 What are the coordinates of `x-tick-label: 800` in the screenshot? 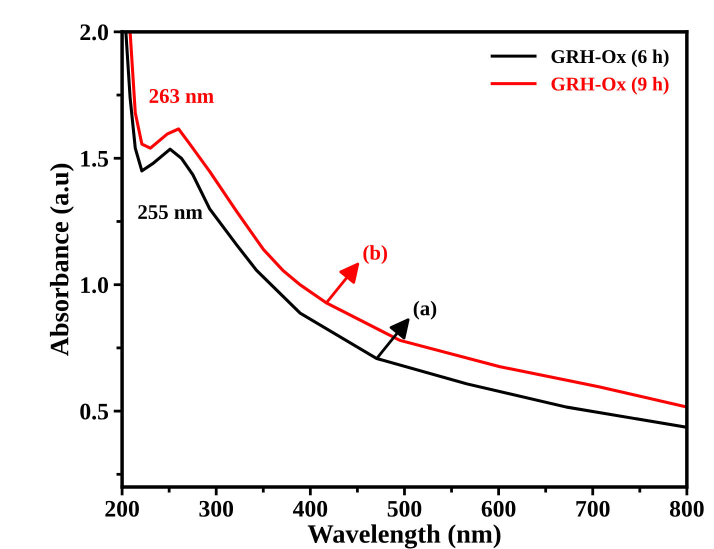 It's located at (687, 508).